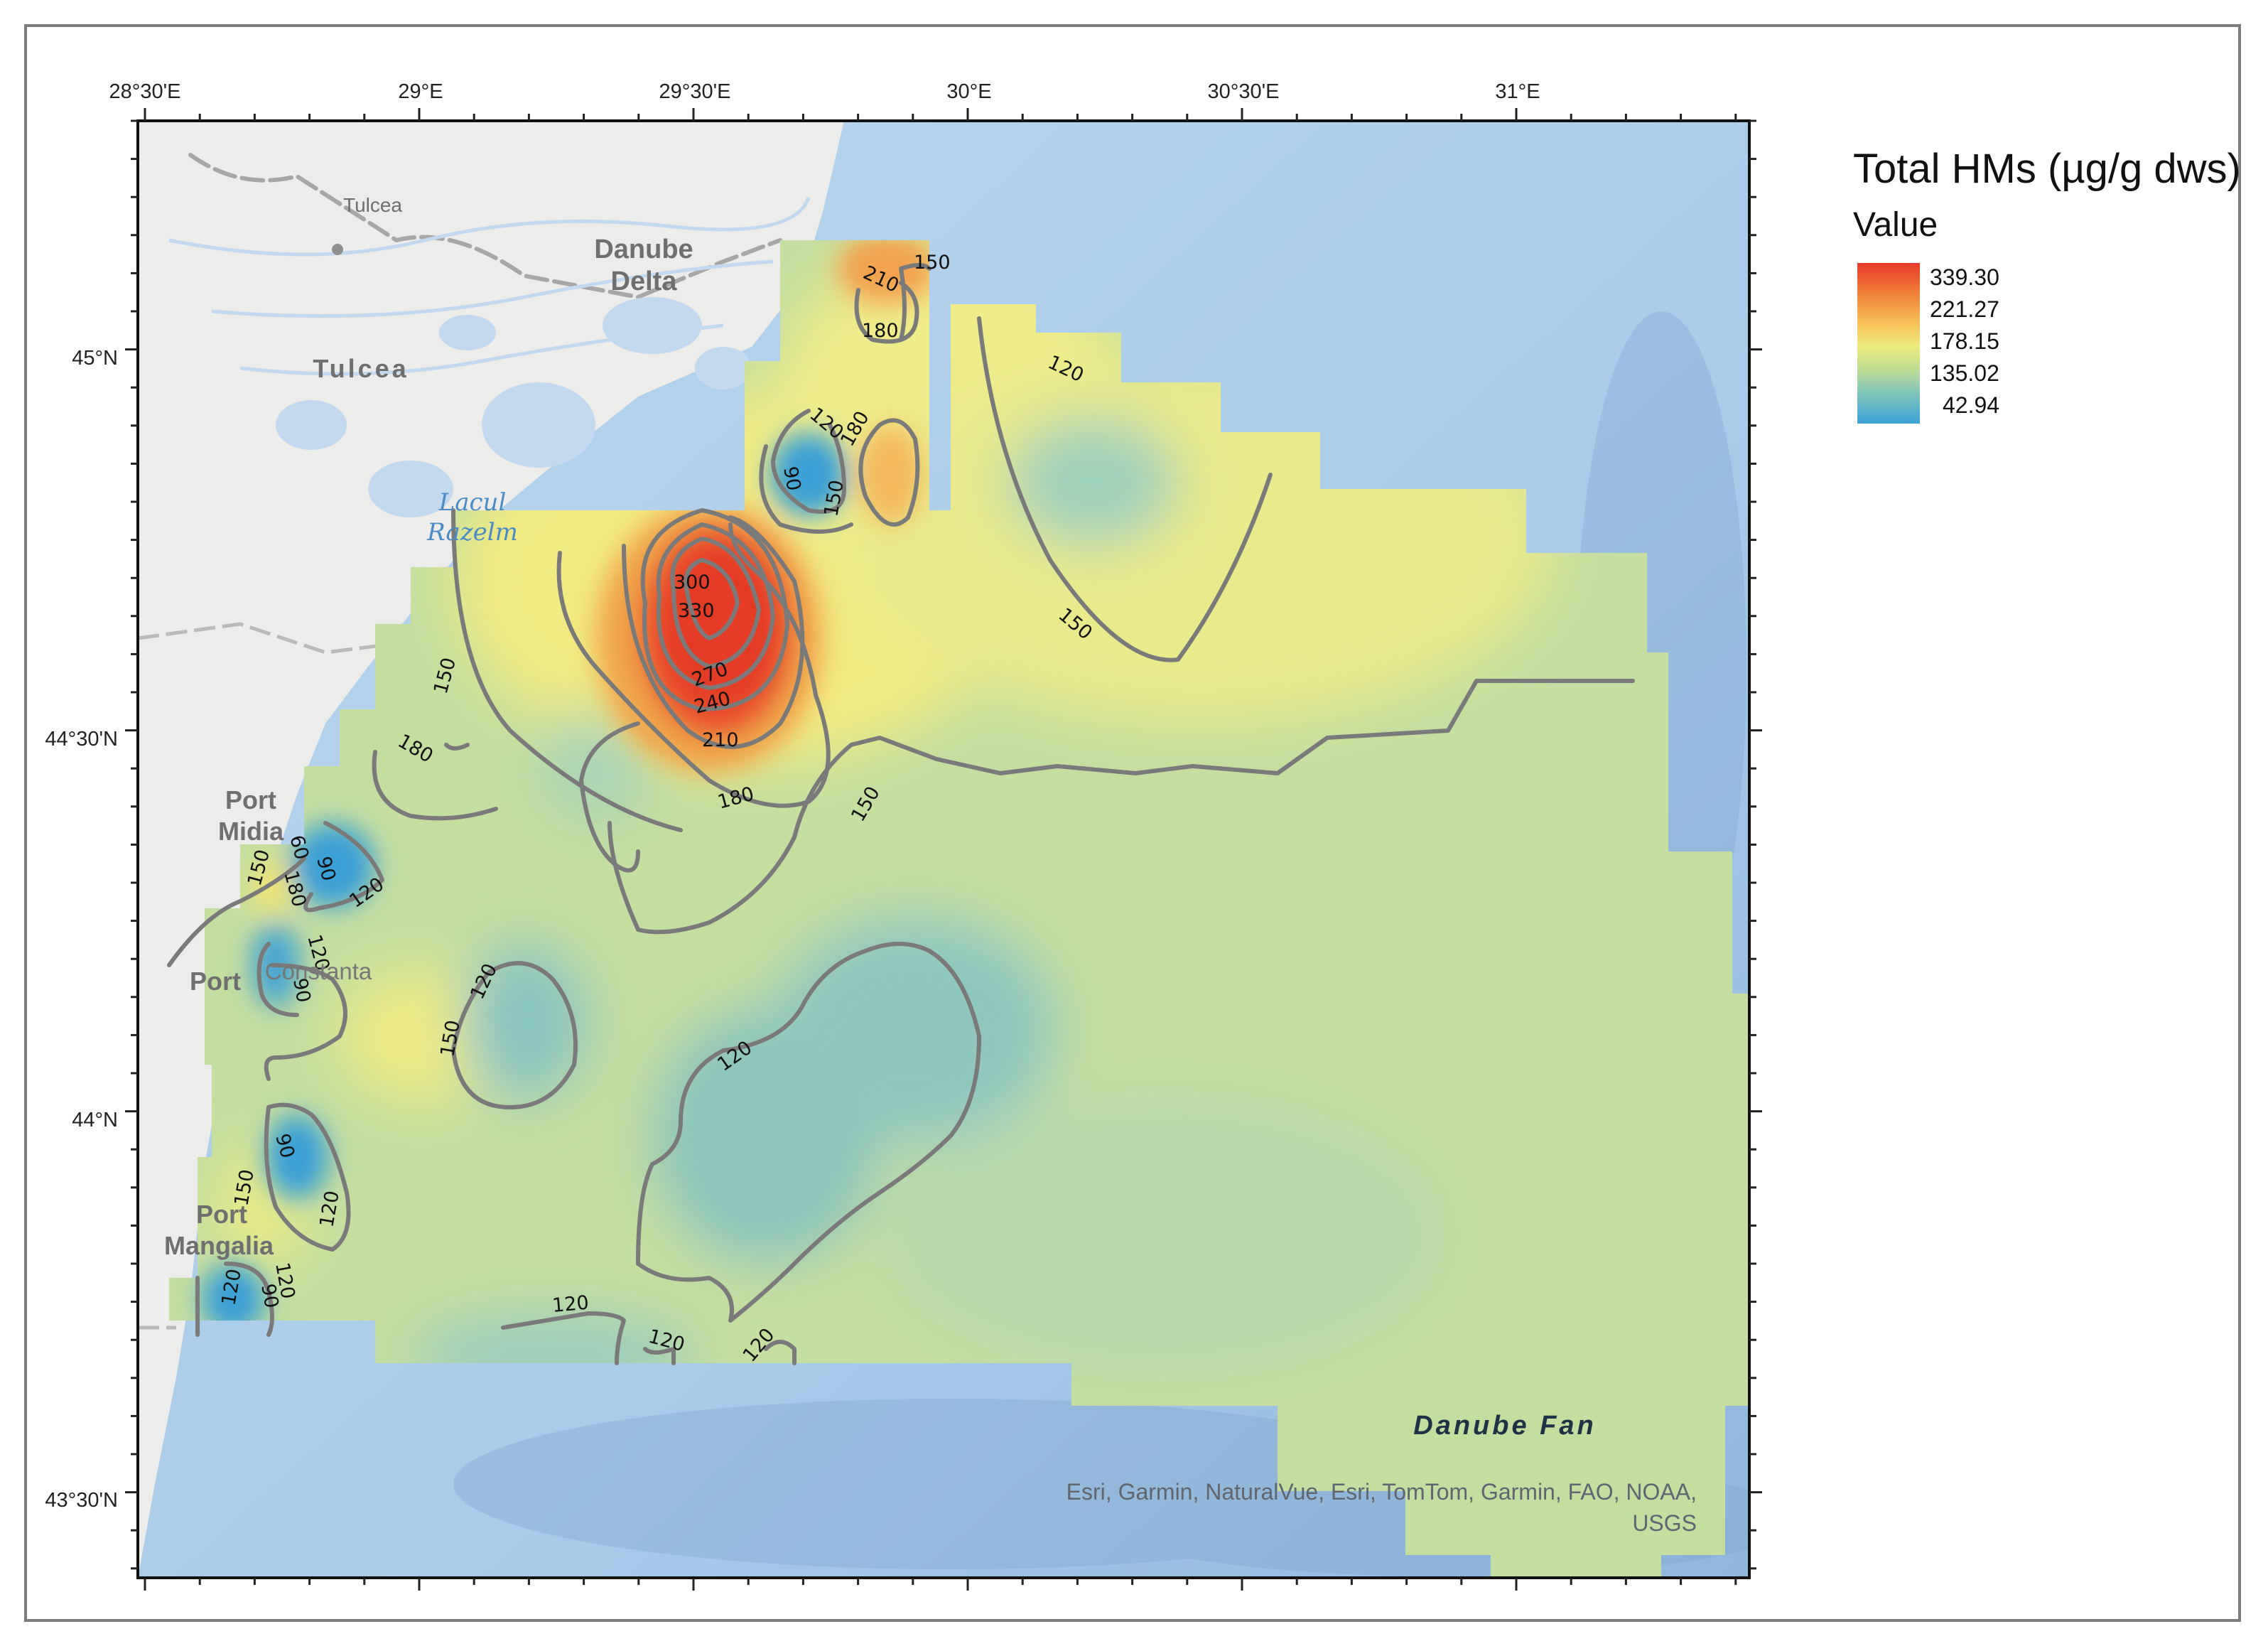 The width and height of the screenshot is (2268, 1651). Describe the element at coordinates (472, 532) in the screenshot. I see `lacul-label-2: Razelm` at that location.